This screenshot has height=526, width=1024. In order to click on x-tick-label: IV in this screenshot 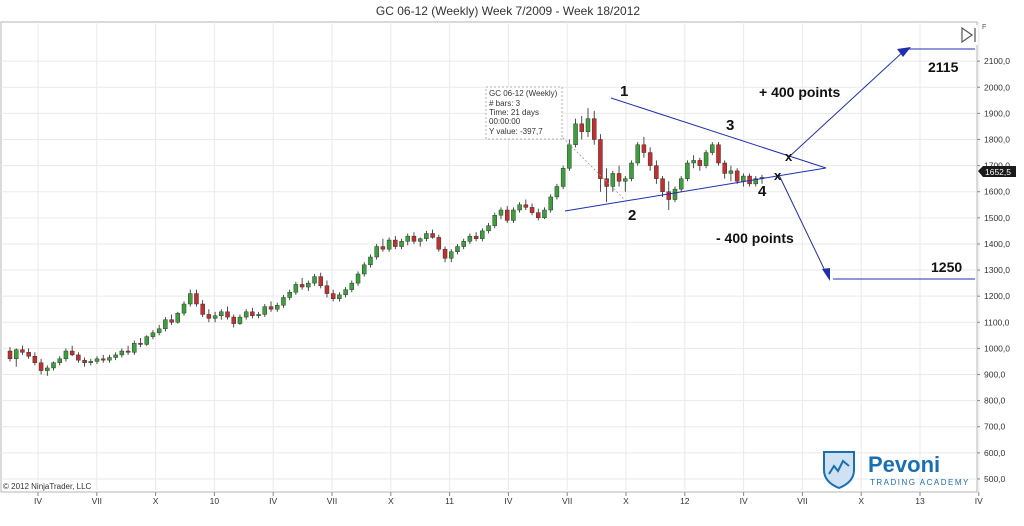, I will do `click(508, 501)`.